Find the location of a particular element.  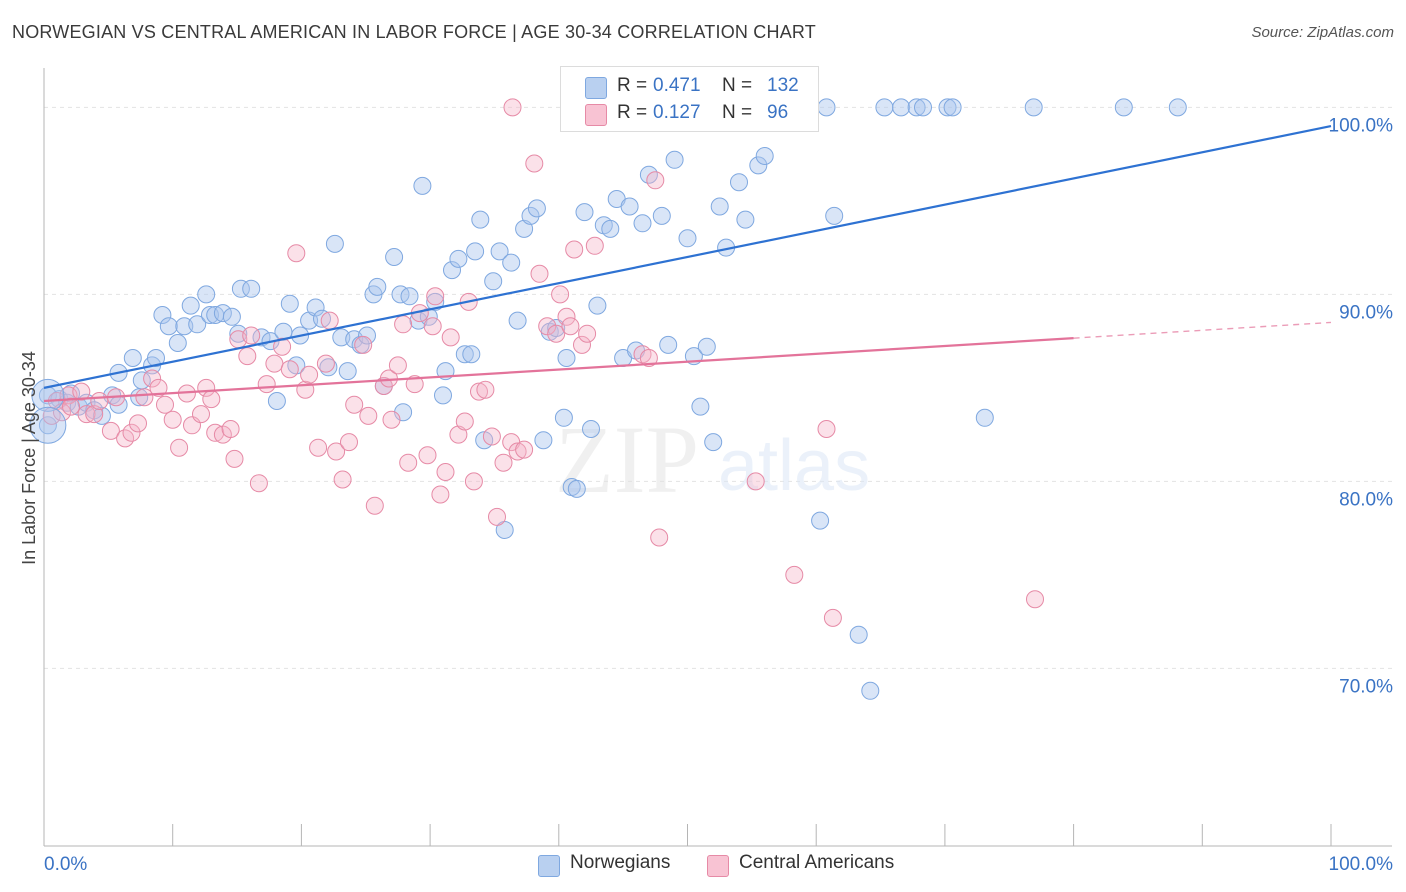

y-tick-label-100: 100.0% is located at coordinates (1361, 125).